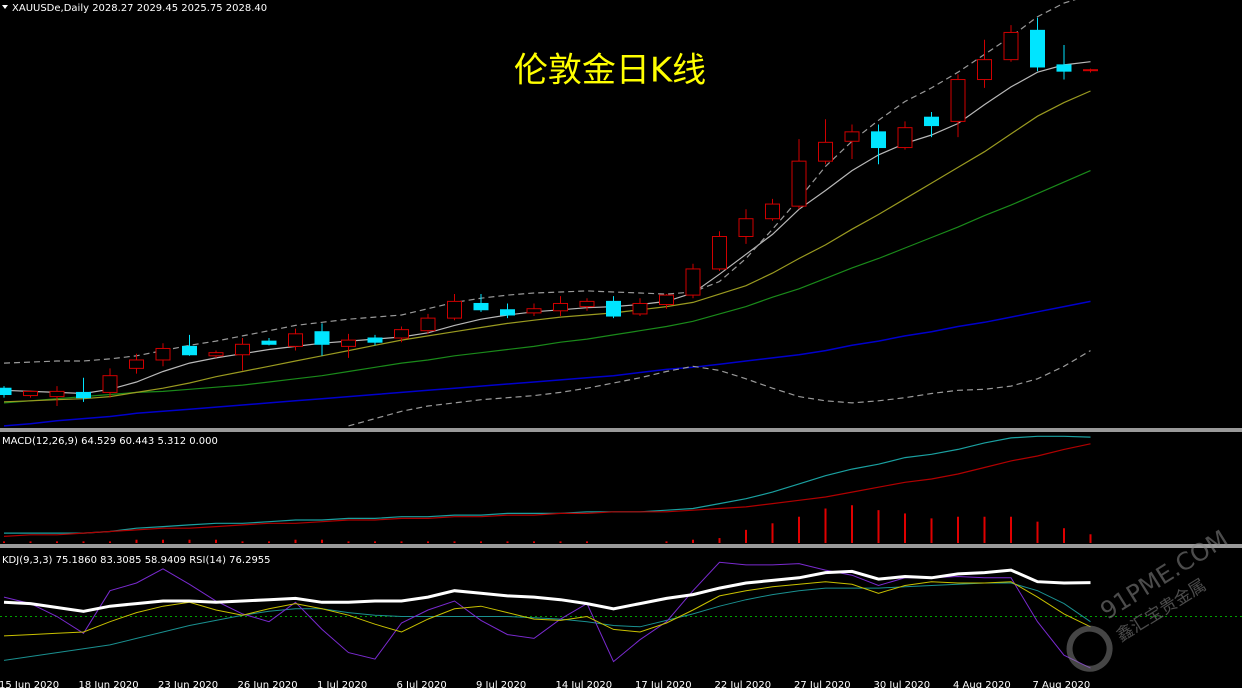 Image resolution: width=1242 pixels, height=688 pixels. What do you see at coordinates (663, 684) in the screenshot?
I see `x-tick-label: 17 Jul 2020` at bounding box center [663, 684].